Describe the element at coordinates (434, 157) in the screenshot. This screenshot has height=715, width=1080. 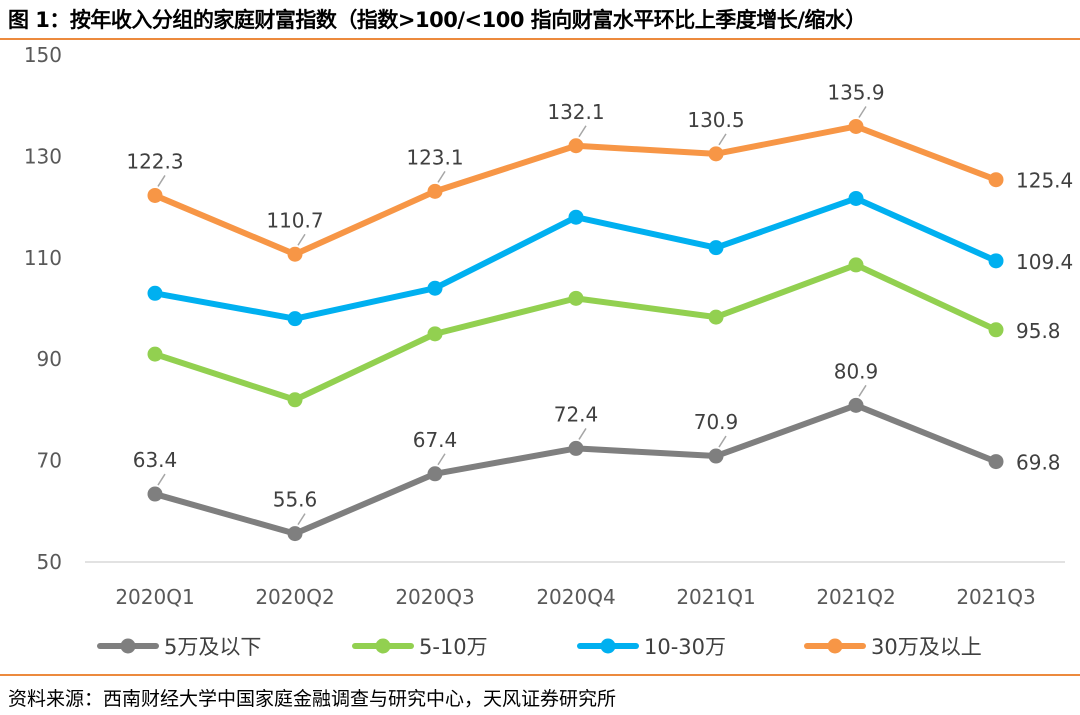
I see `data-label: 123.1` at that location.